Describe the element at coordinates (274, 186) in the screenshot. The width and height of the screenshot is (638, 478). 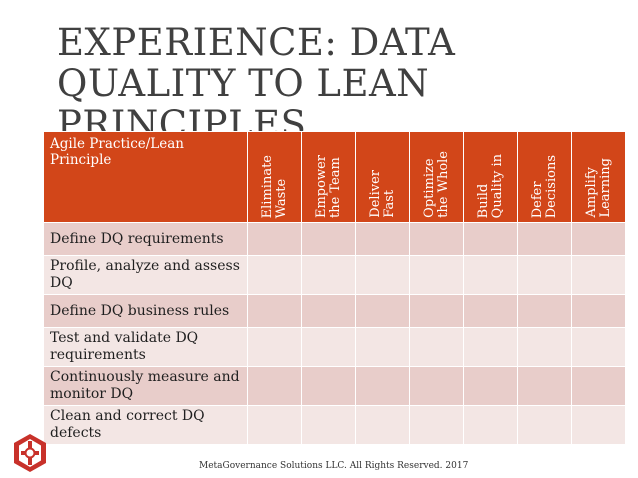
I see `column-label: Eliminate Waste` at that location.